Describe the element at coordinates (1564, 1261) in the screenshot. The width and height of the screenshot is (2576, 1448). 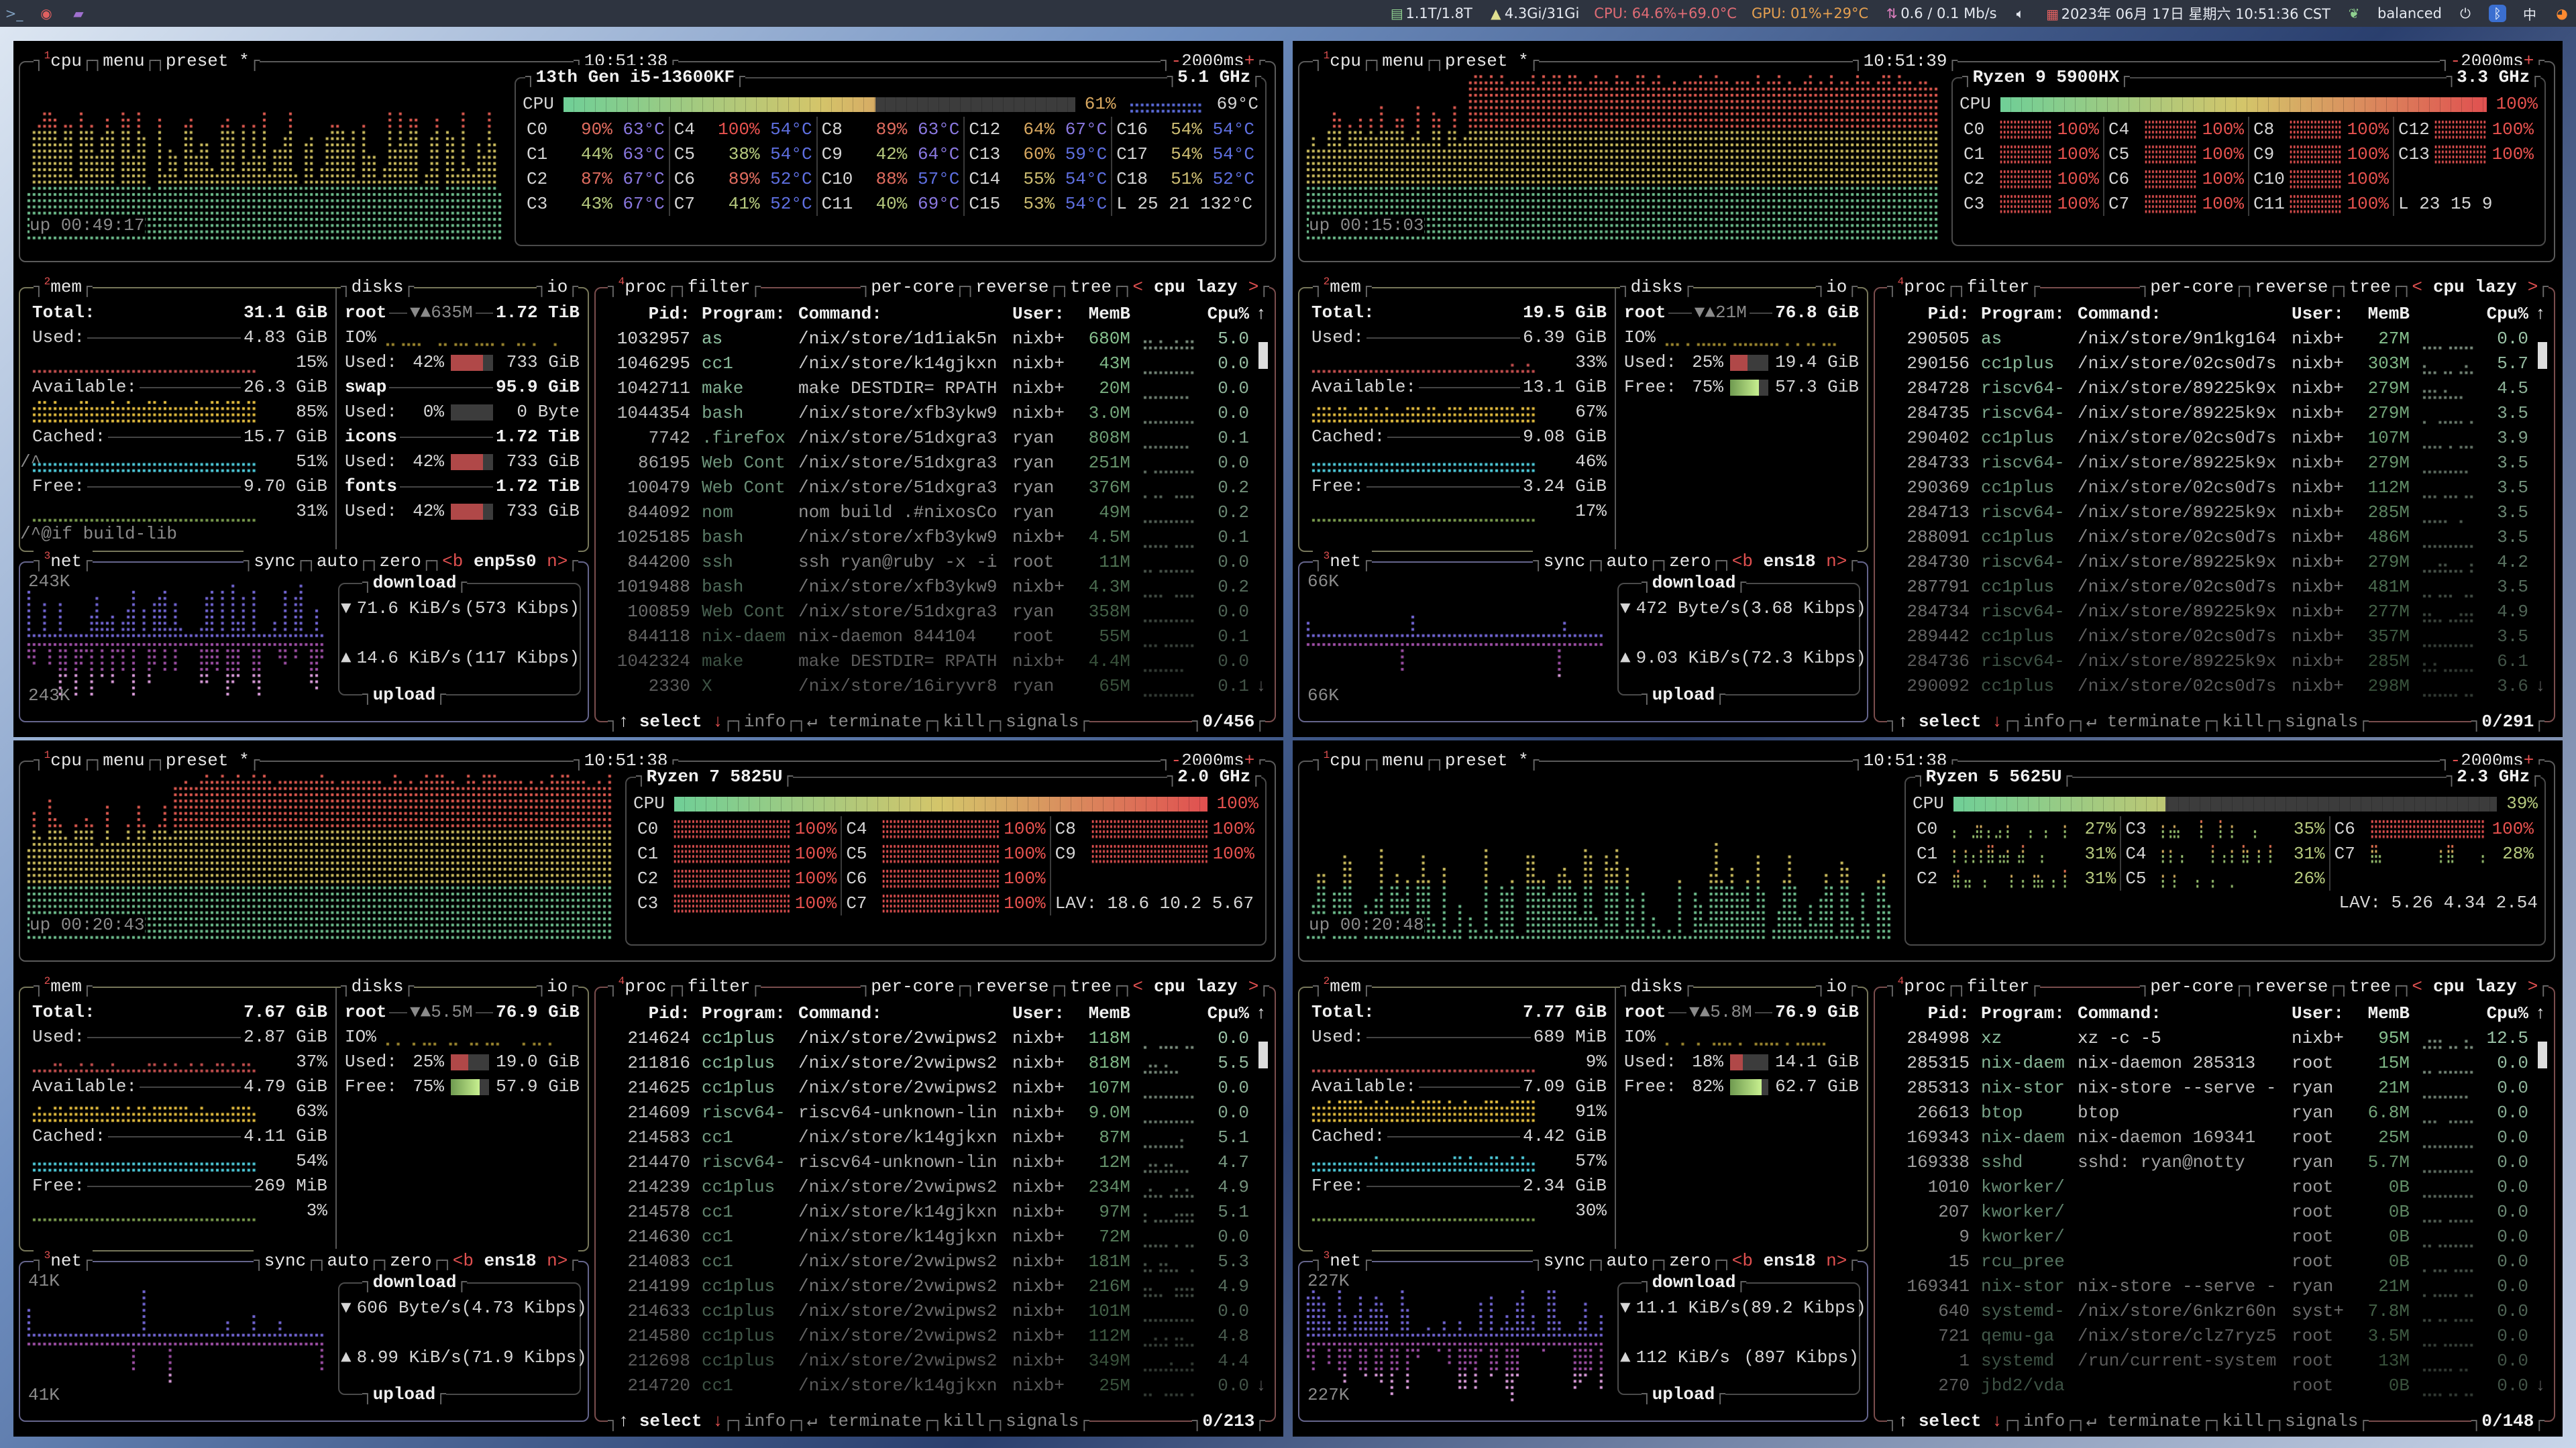
I see `sync-toggle: sync` at that location.